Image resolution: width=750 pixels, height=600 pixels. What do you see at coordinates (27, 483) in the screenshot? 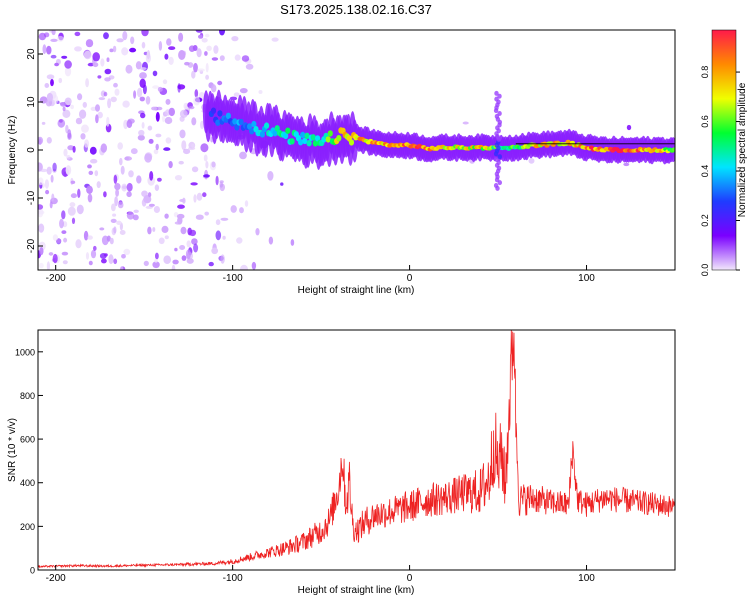
I see `y-tick-label: 400` at bounding box center [27, 483].